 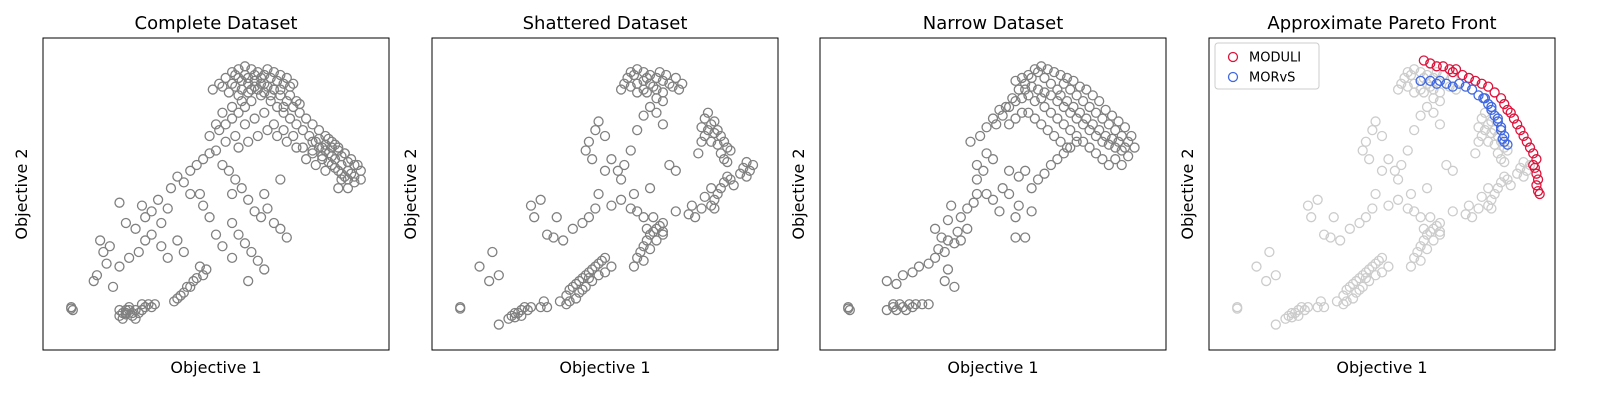 What do you see at coordinates (1233, 77) in the screenshot?
I see `legend-marker` at bounding box center [1233, 77].